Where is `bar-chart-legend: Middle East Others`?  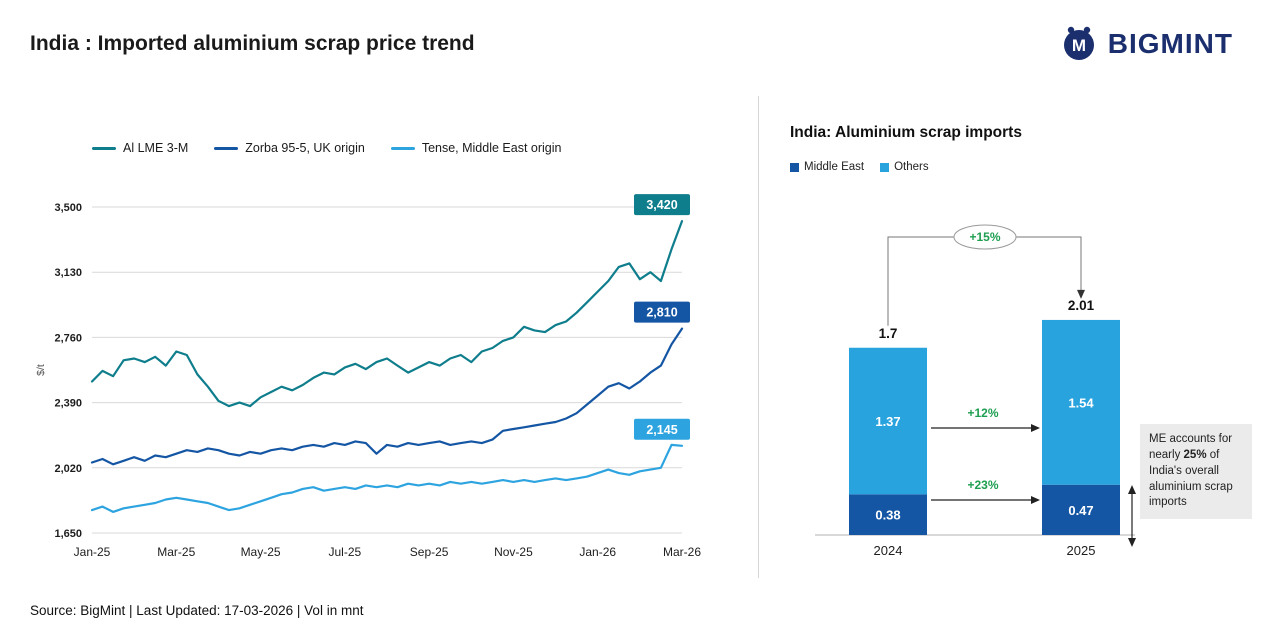 bar-chart-legend: Middle East Others is located at coordinates (859, 167).